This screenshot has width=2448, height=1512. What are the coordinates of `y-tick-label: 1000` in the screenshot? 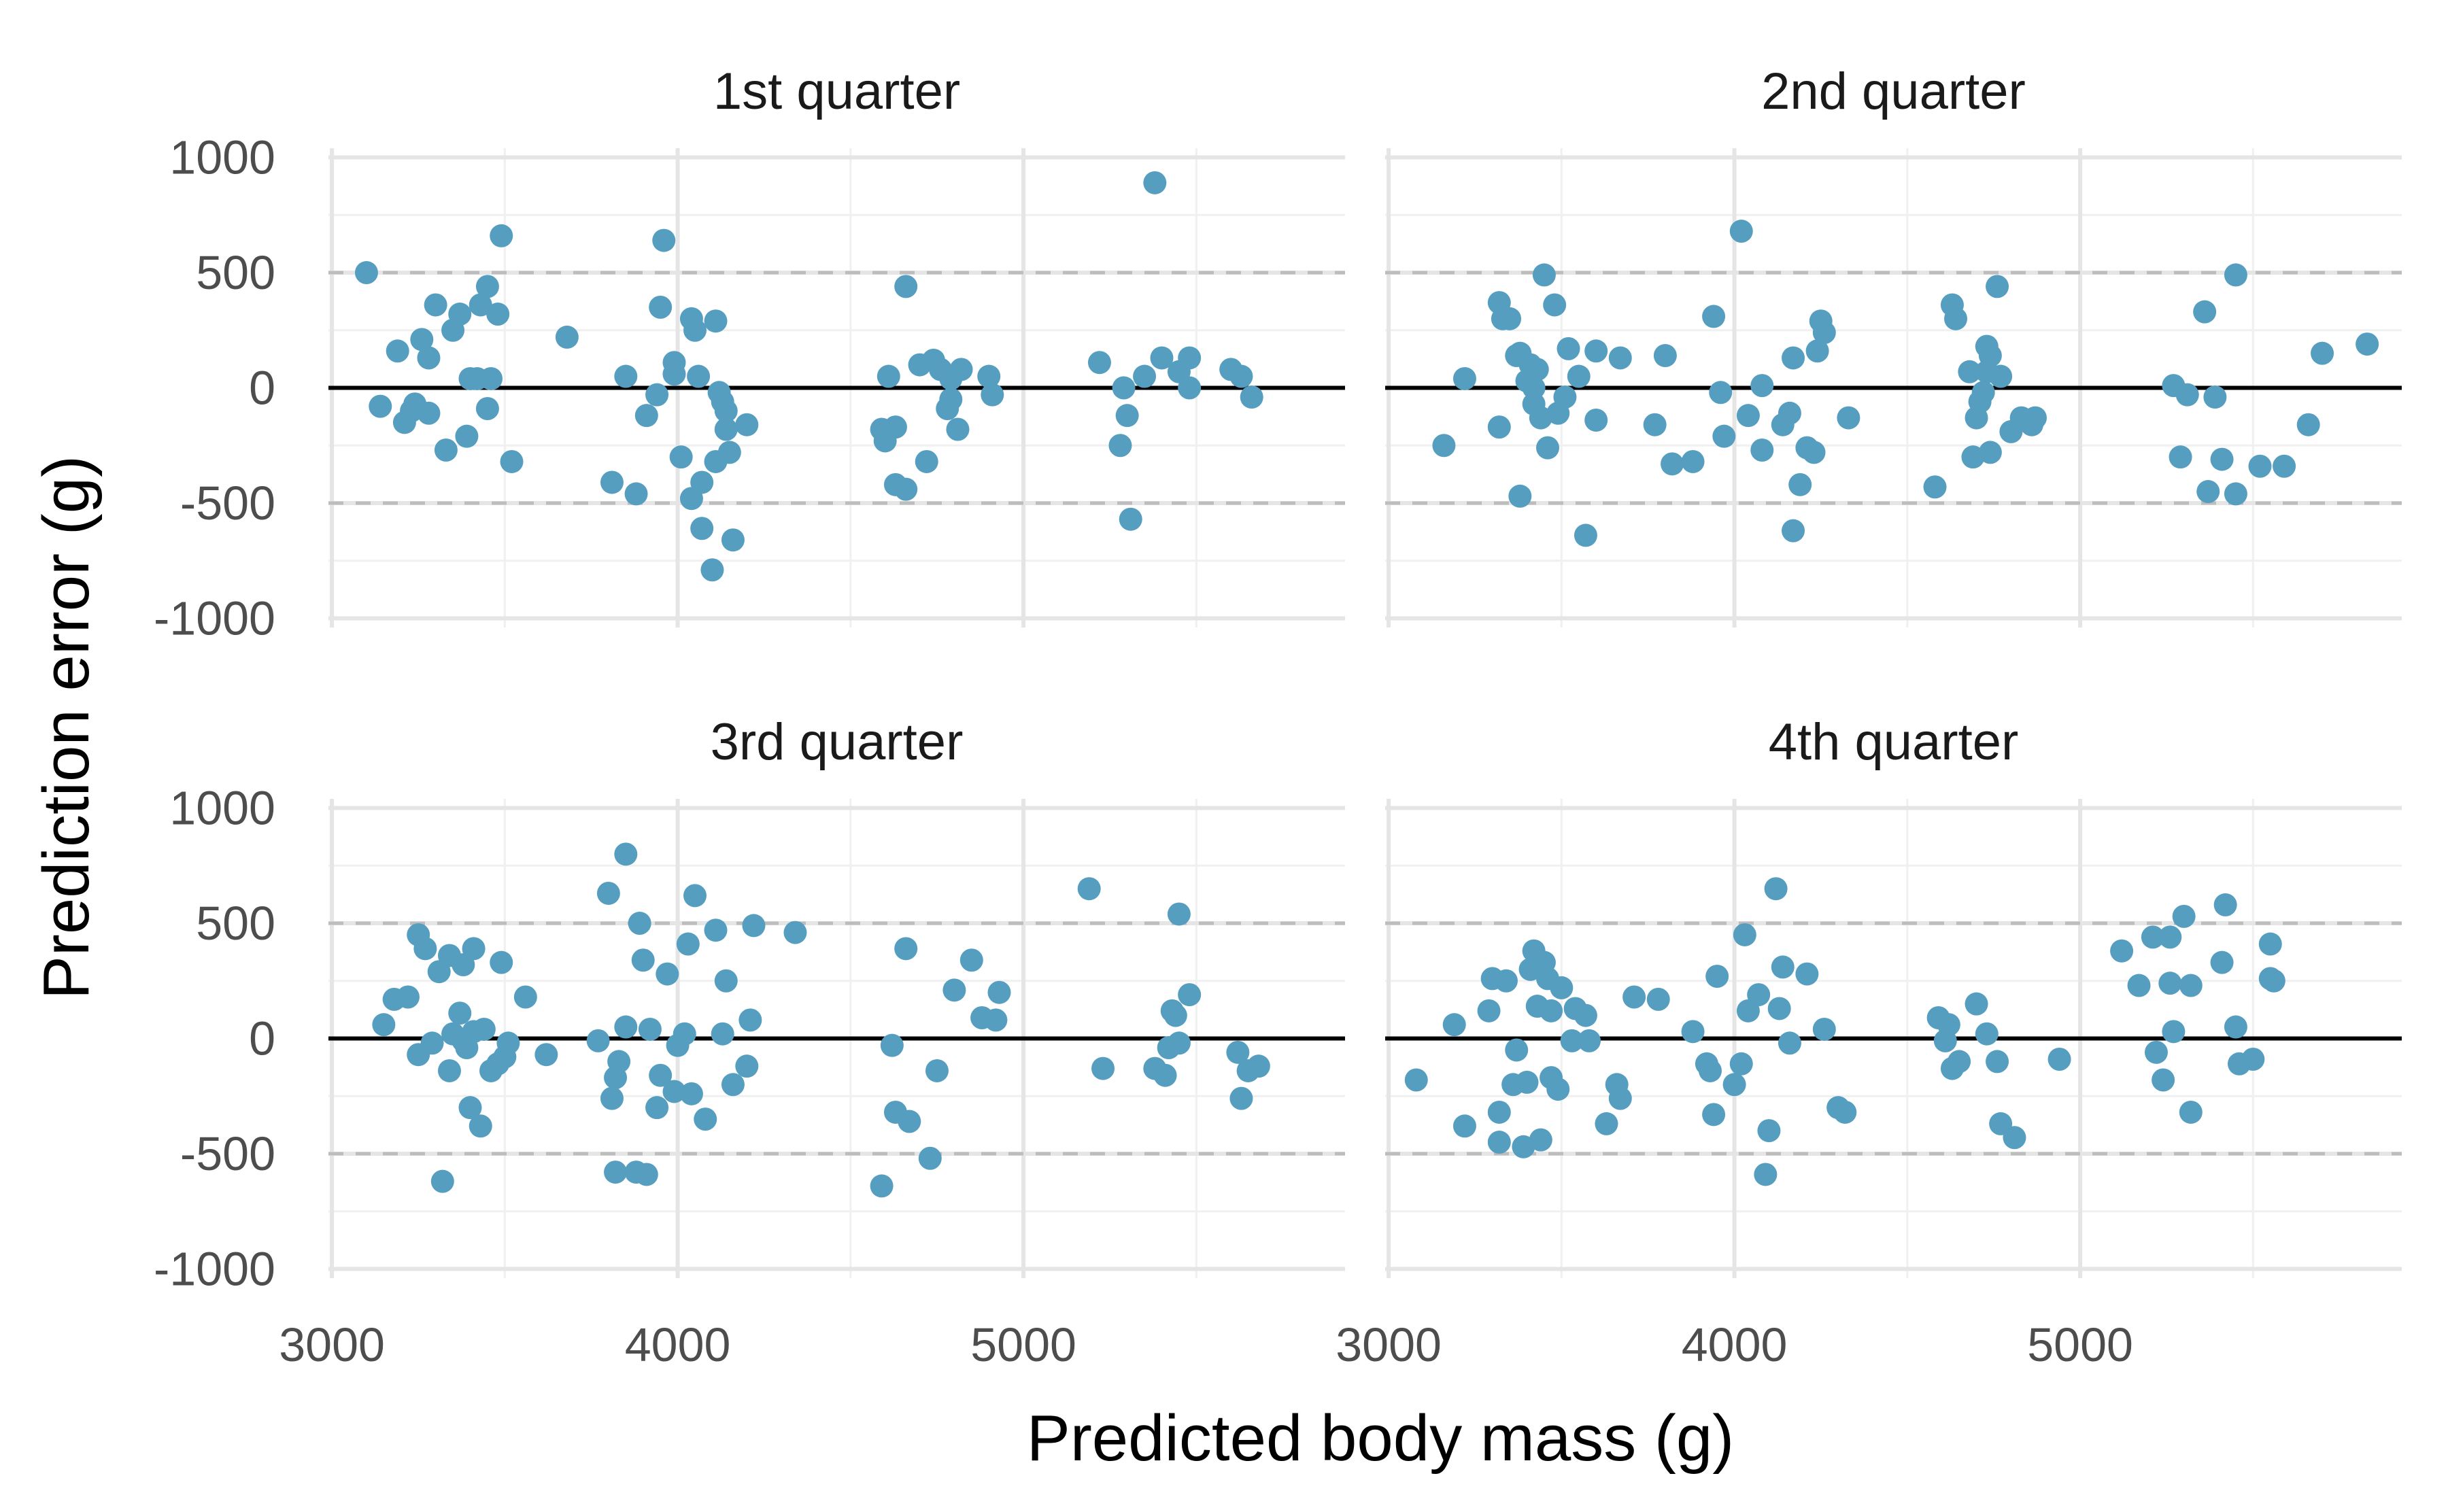 It's located at (222, 157).